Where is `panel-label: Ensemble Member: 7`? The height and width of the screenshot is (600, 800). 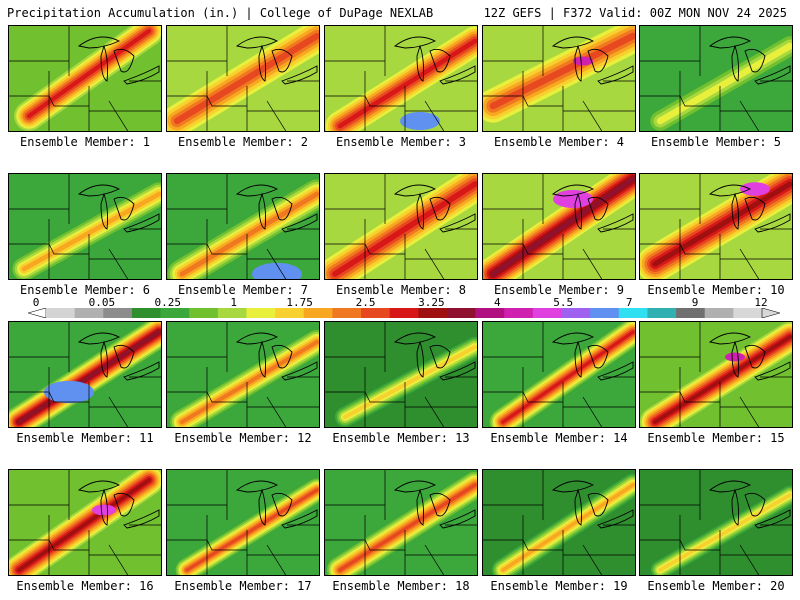
panel-label: Ensemble Member: 7 is located at coordinates (243, 290).